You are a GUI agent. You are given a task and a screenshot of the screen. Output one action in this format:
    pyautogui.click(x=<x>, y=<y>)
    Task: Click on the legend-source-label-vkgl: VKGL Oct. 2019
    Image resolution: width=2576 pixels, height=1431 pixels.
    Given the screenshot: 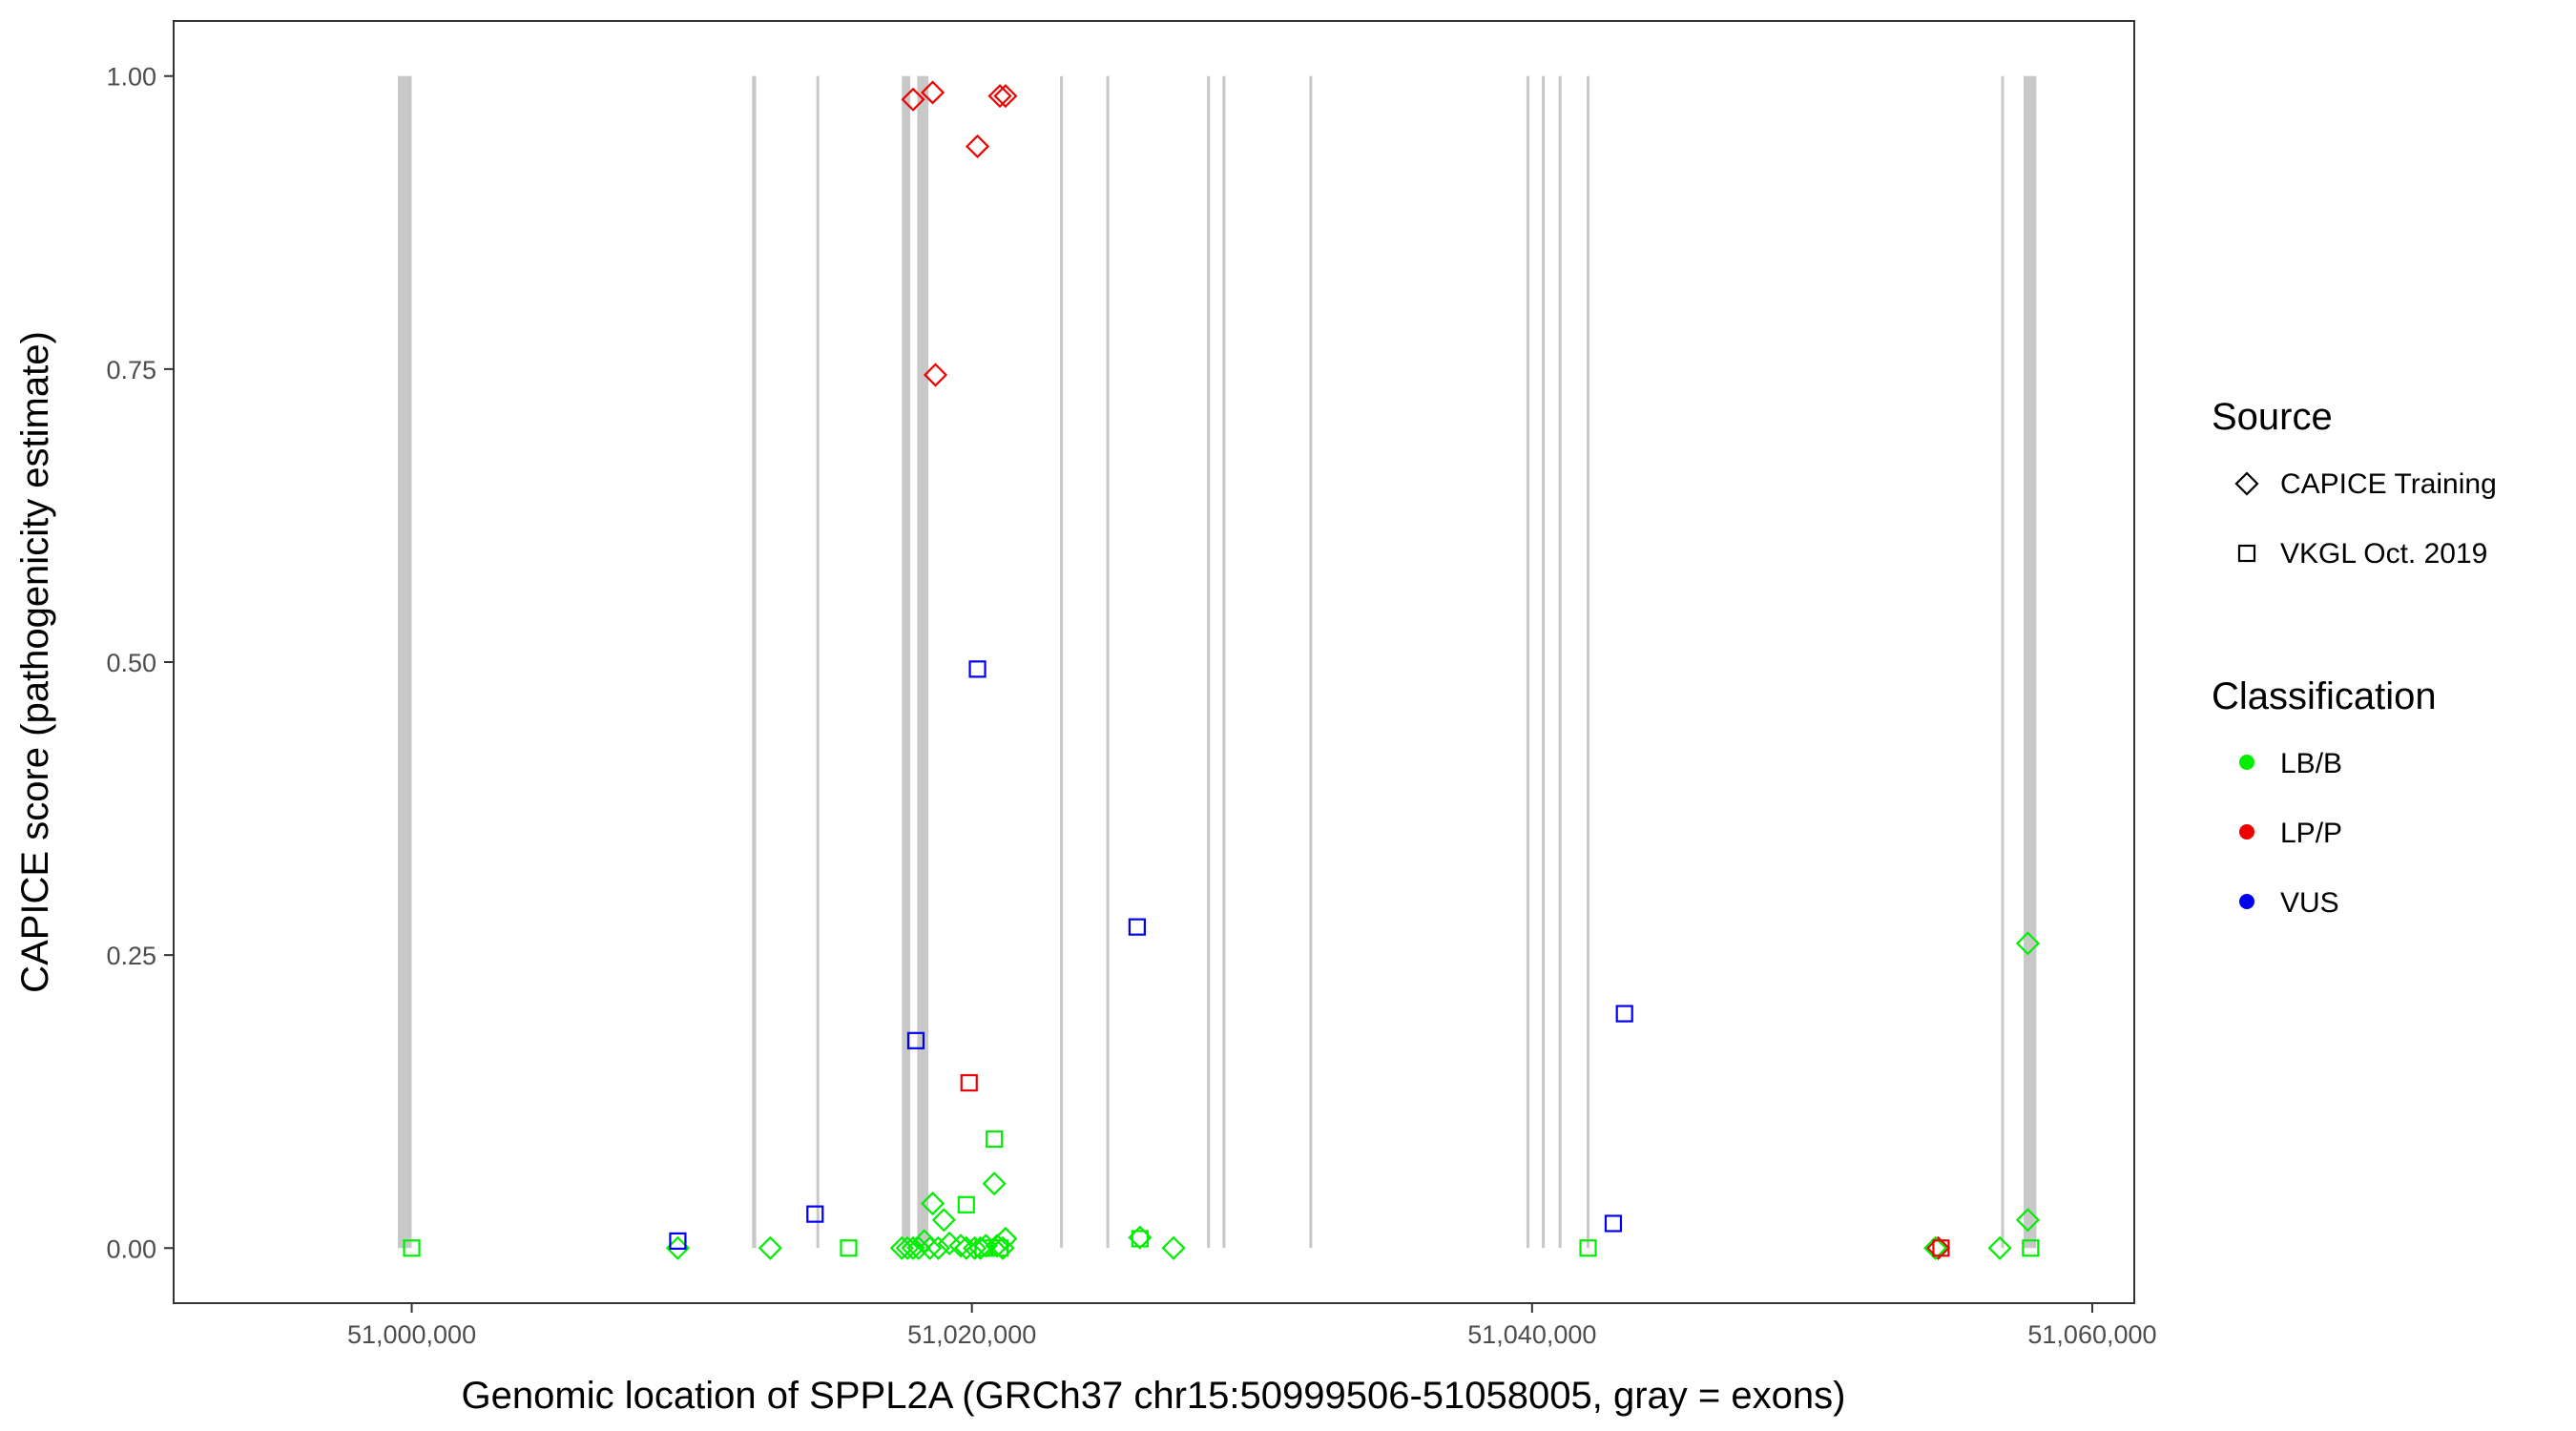 What is the action you would take?
    pyautogui.click(x=2383, y=554)
    